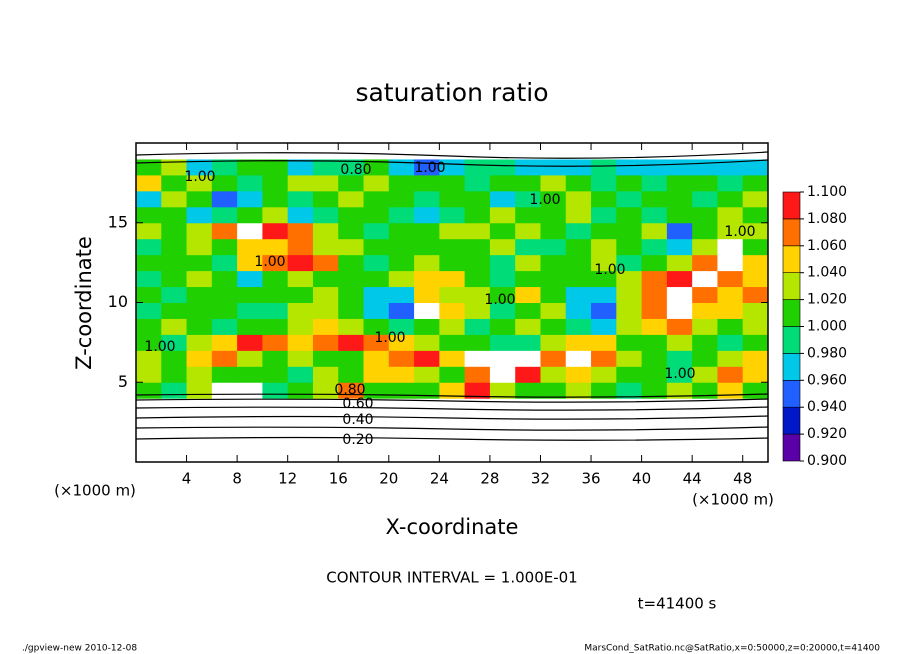  I want to click on x-tick-label: 24, so click(439, 479).